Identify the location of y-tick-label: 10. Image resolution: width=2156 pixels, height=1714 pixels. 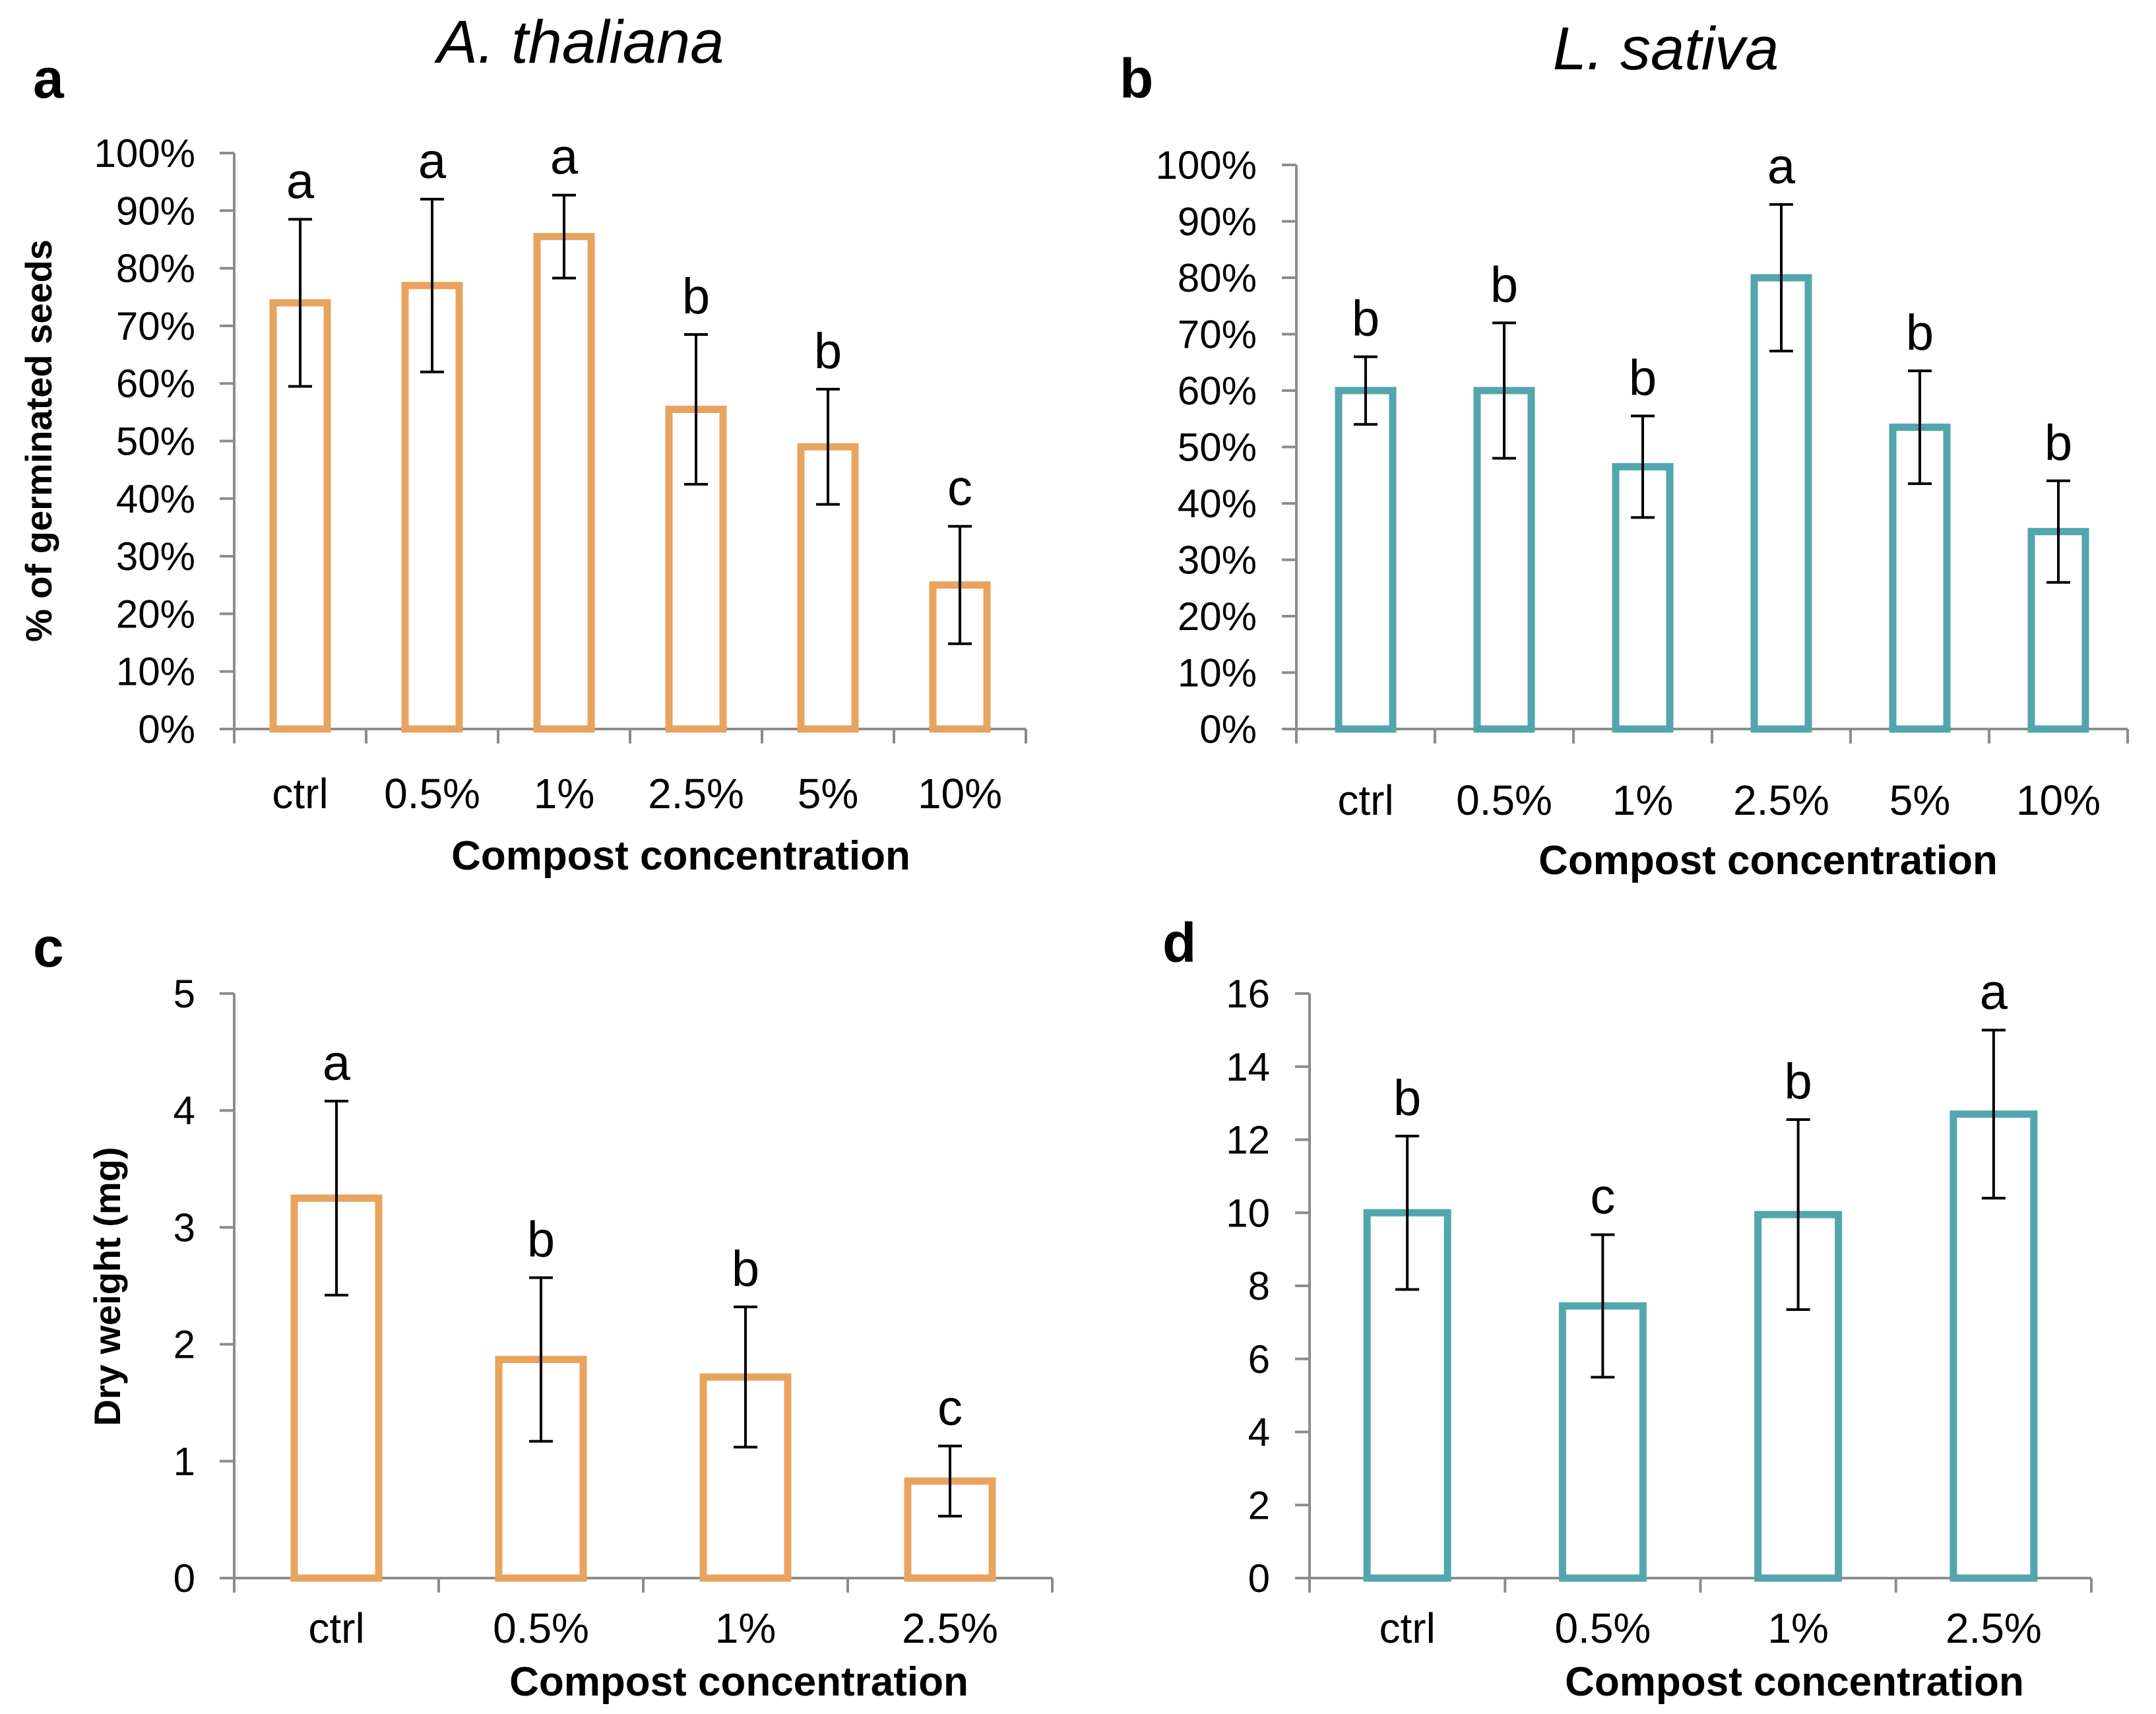
(1248, 1213).